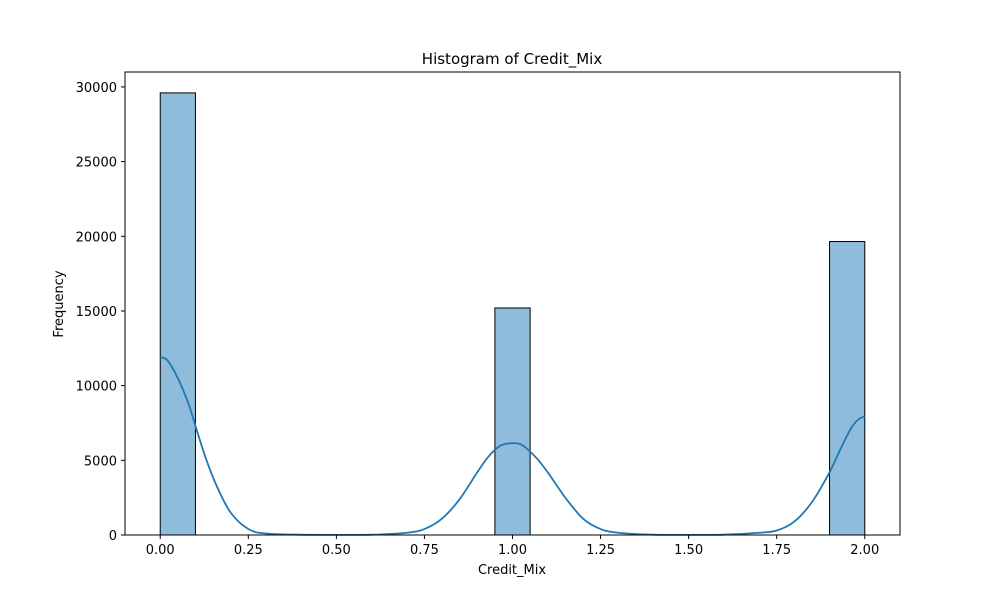  Describe the element at coordinates (512, 570) in the screenshot. I see `x-axis-title: Credit_Mix` at that location.